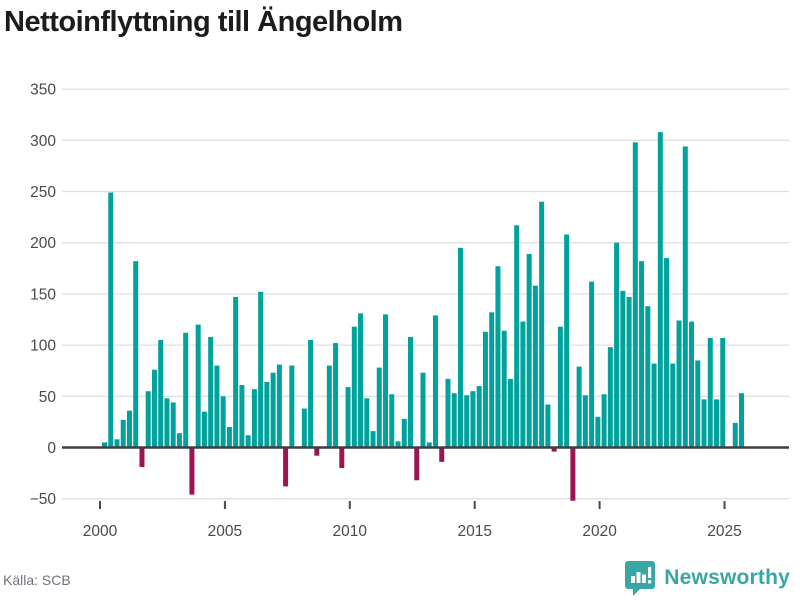 The image size is (800, 600). I want to click on x-axis-tick-label: 2005, so click(225, 531).